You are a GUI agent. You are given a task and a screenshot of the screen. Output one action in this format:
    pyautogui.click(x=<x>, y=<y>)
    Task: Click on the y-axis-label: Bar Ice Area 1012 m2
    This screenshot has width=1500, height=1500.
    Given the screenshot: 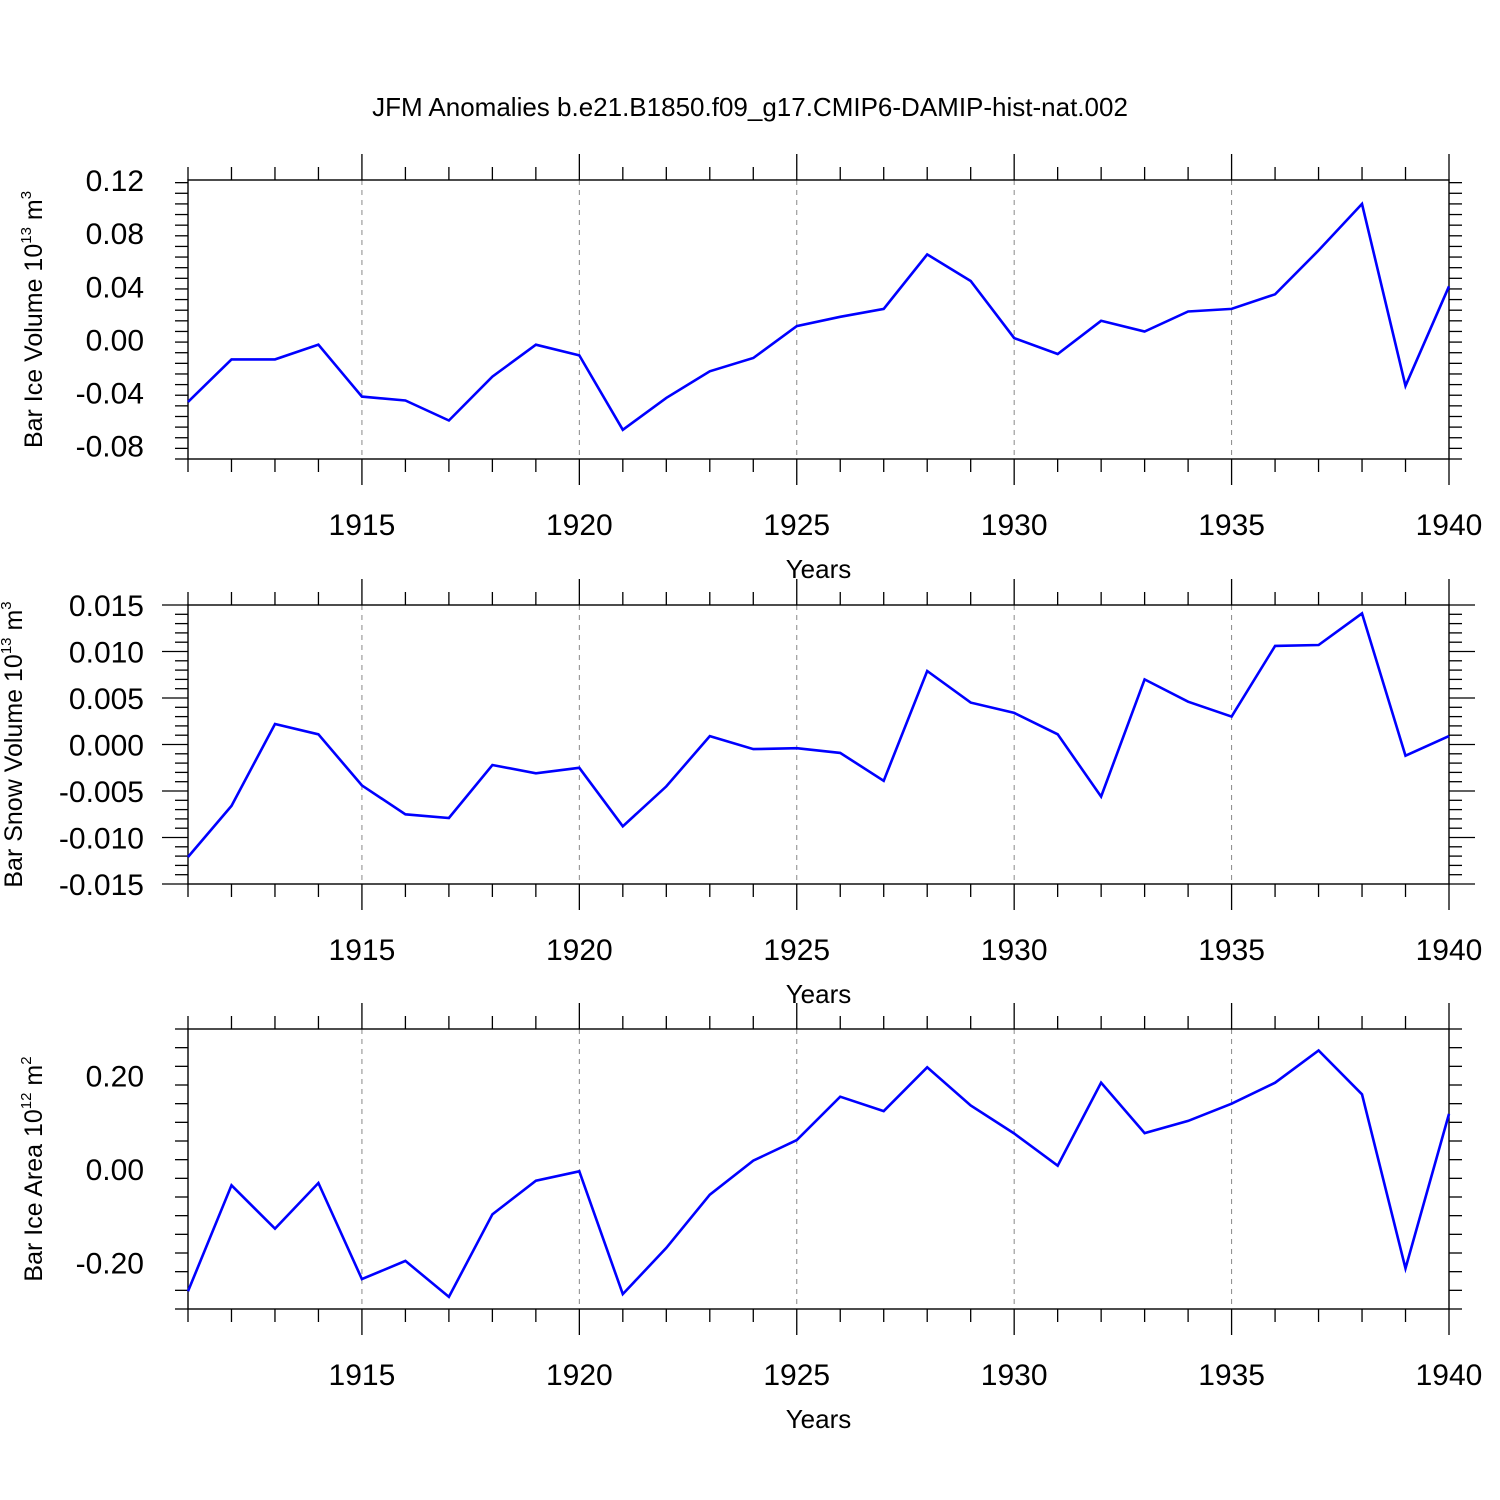 What is the action you would take?
    pyautogui.click(x=33, y=1168)
    